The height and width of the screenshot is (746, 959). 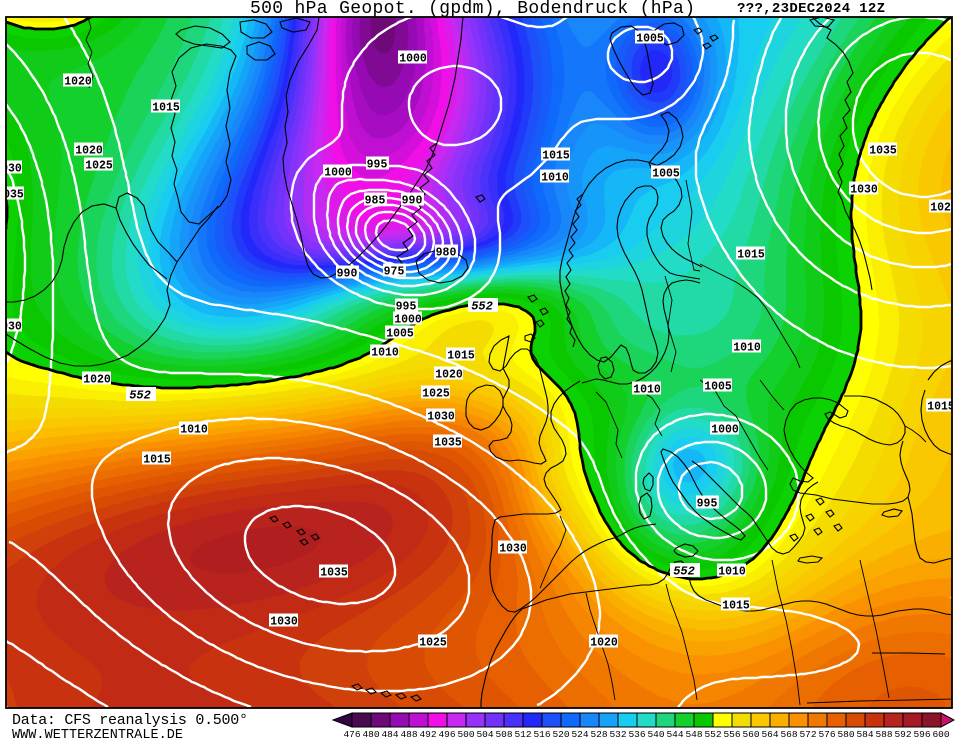 What do you see at coordinates (522, 734) in the screenshot?
I see `svg-text: 512` at bounding box center [522, 734].